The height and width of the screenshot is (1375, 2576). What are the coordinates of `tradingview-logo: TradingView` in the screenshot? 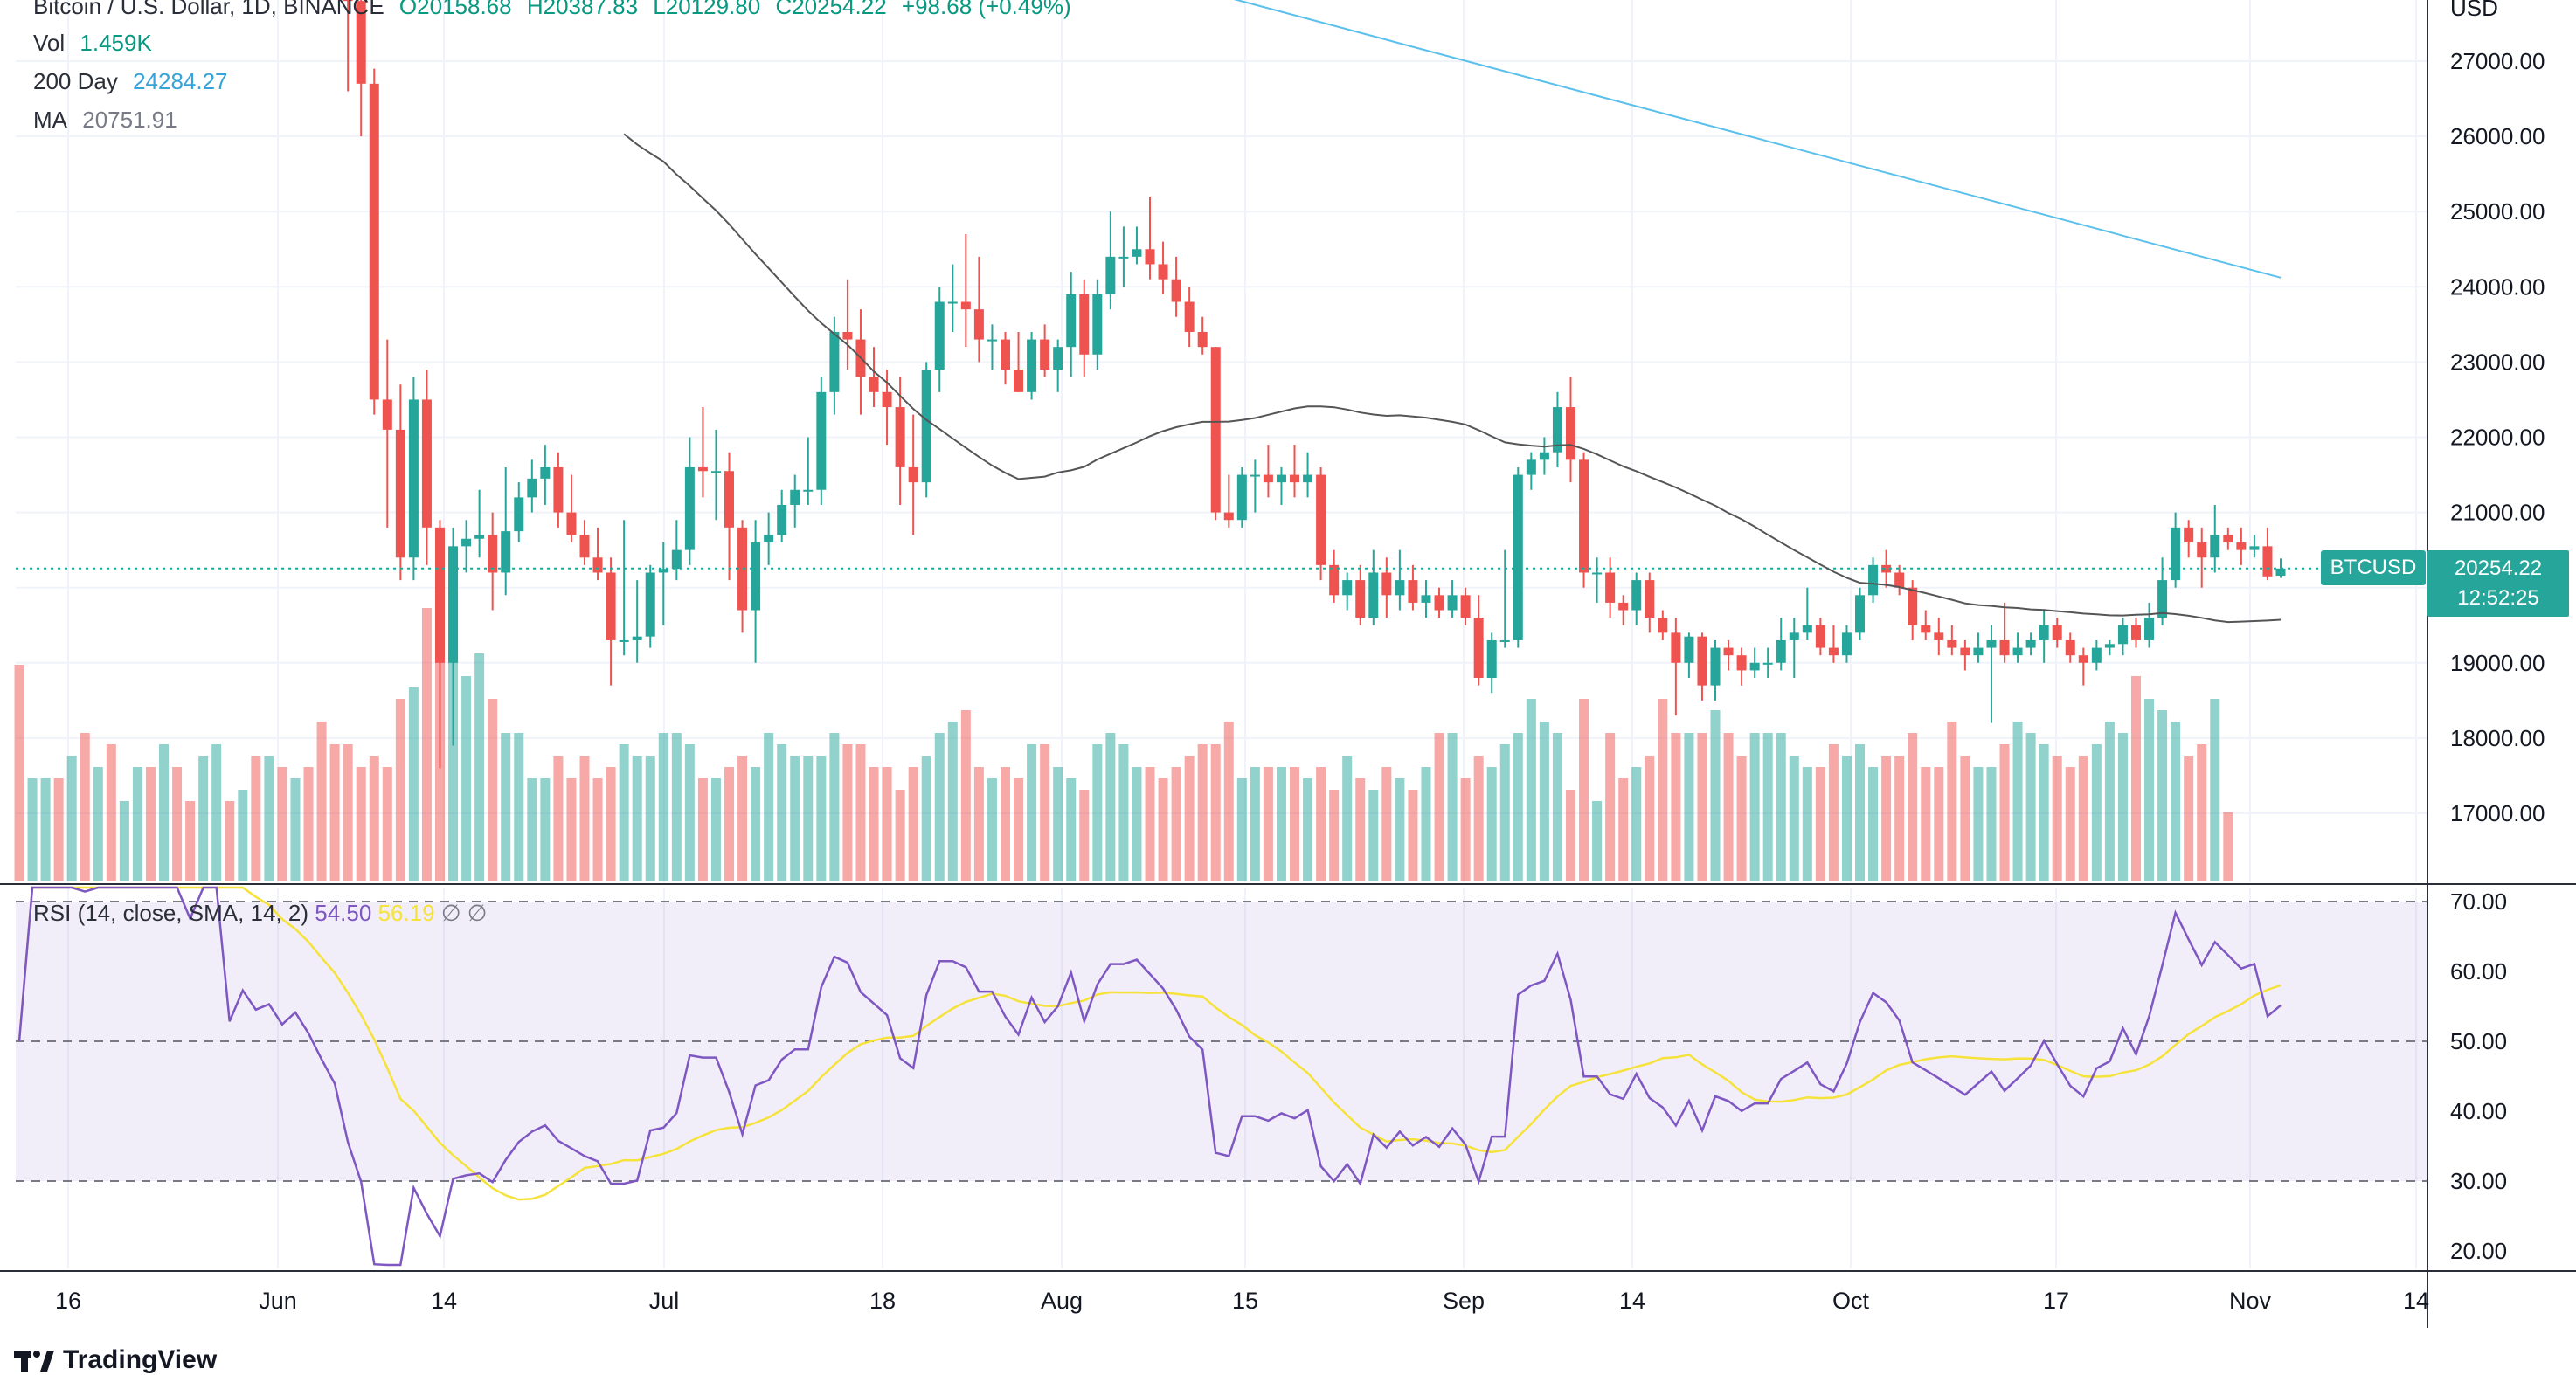 It's located at (115, 1360).